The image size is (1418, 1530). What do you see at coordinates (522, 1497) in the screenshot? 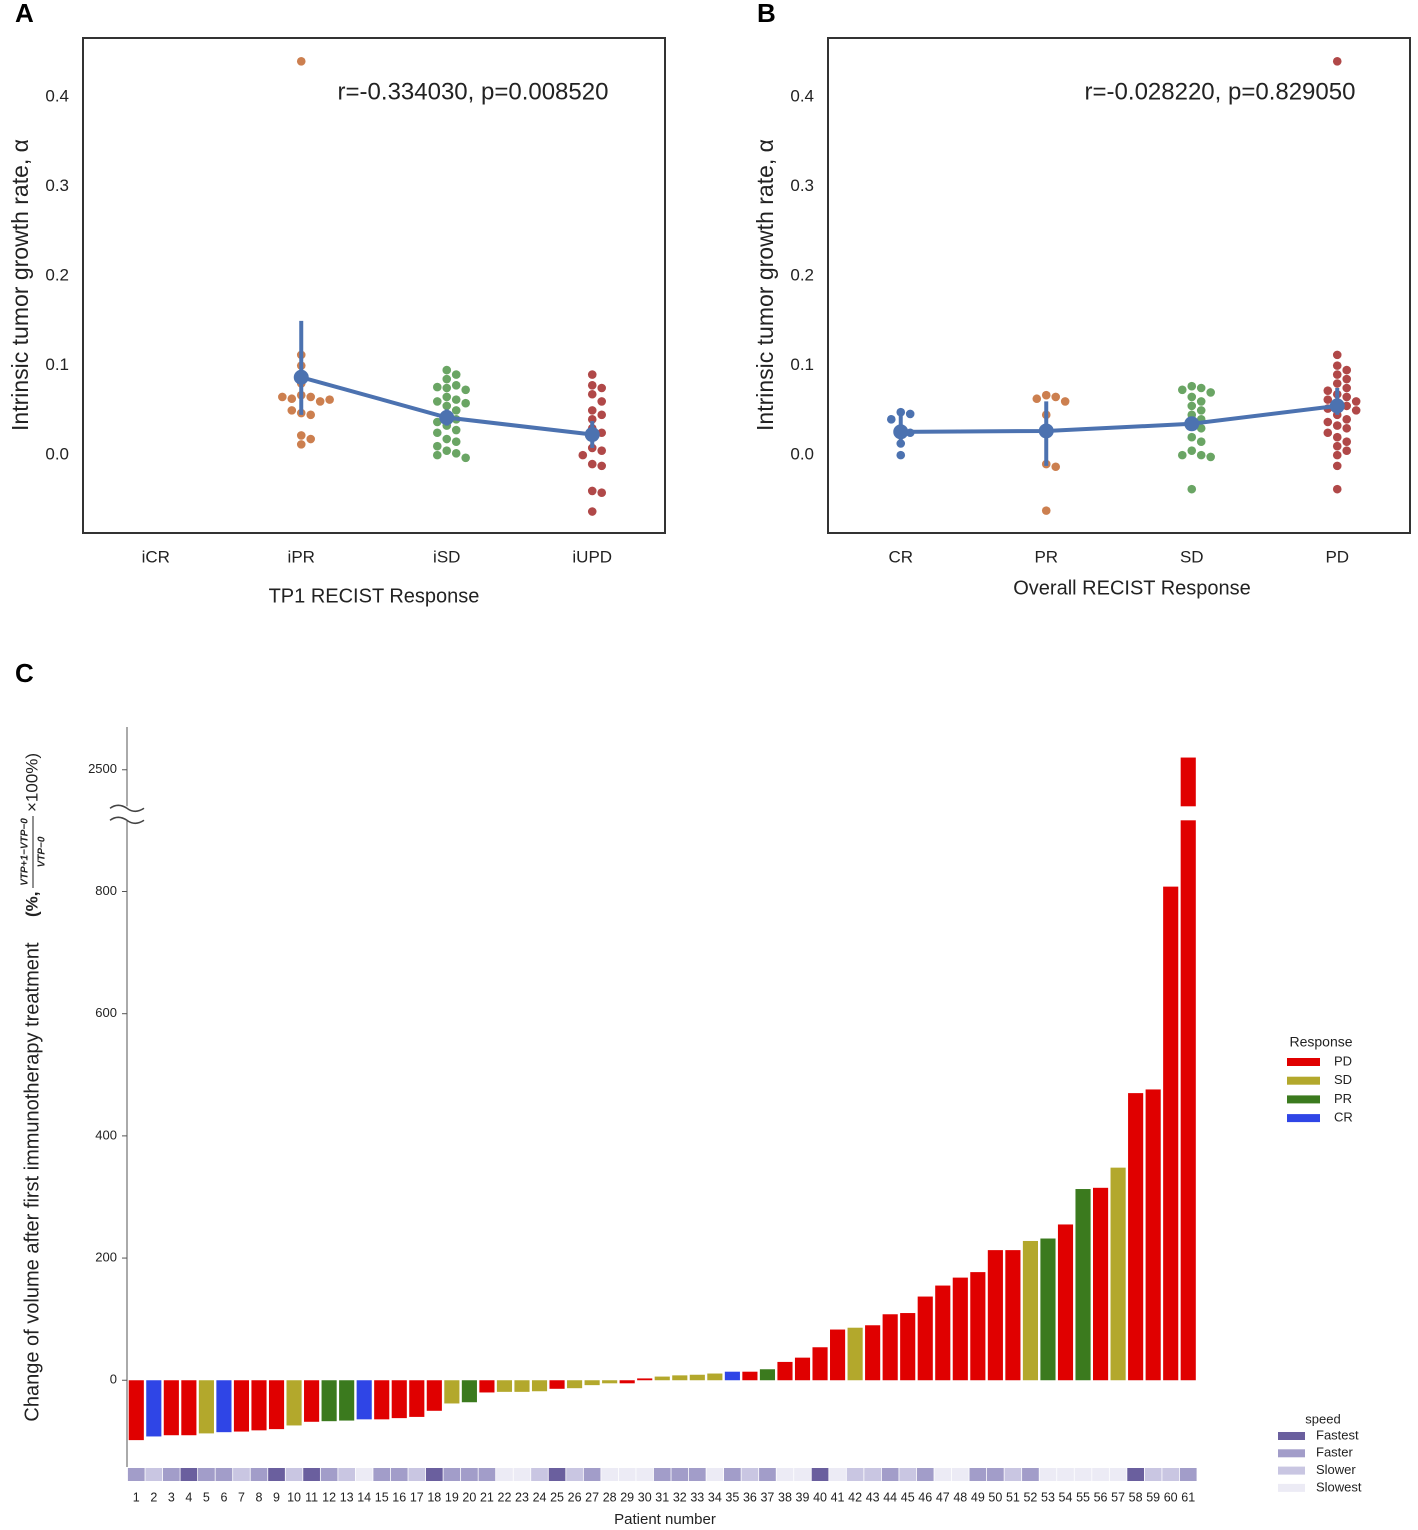
I see `x-tick-label: 23` at bounding box center [522, 1497].